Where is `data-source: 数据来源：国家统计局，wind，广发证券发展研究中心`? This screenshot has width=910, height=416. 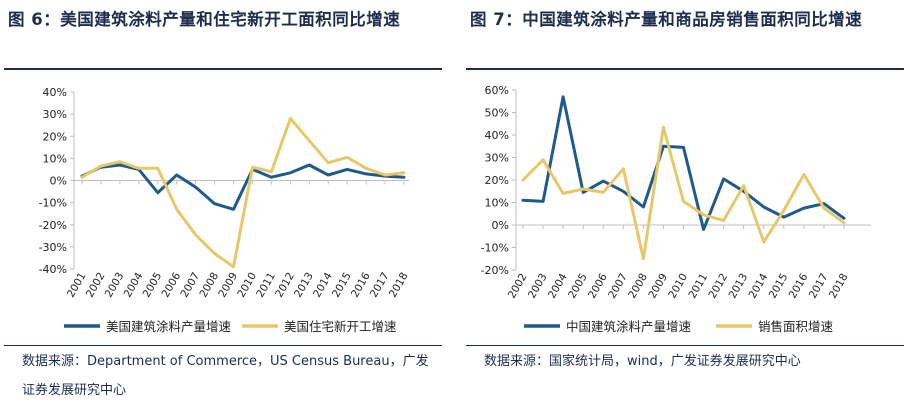 data-source: 数据来源：国家统计局，wind，广发证券发展研究中心 is located at coordinates (642, 361).